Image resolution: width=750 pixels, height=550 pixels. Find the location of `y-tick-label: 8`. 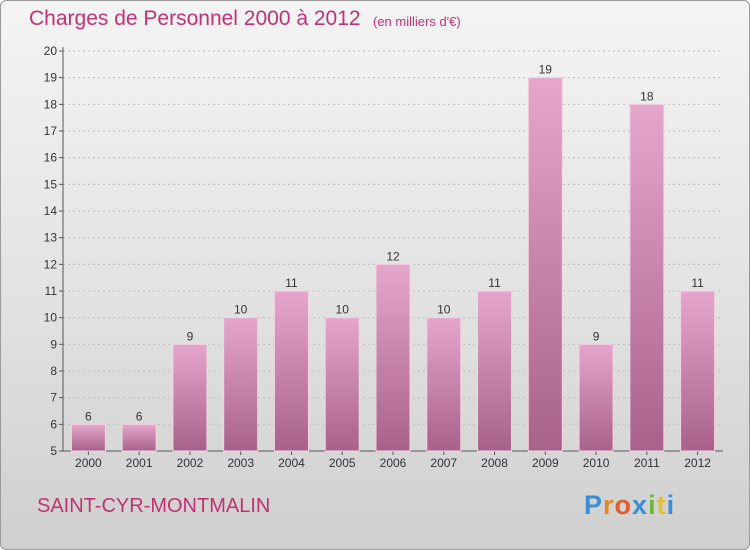

y-tick-label: 8 is located at coordinates (53, 371).